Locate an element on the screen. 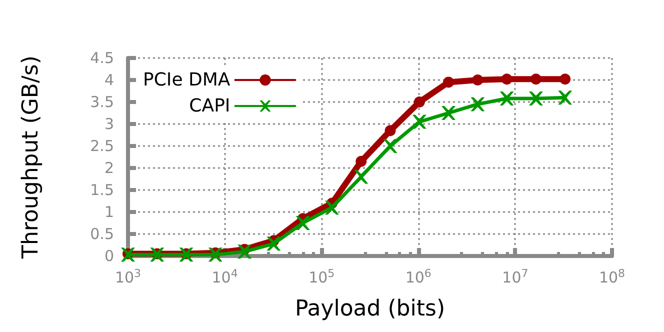  legend-label: PCIe DMA is located at coordinates (186, 80).